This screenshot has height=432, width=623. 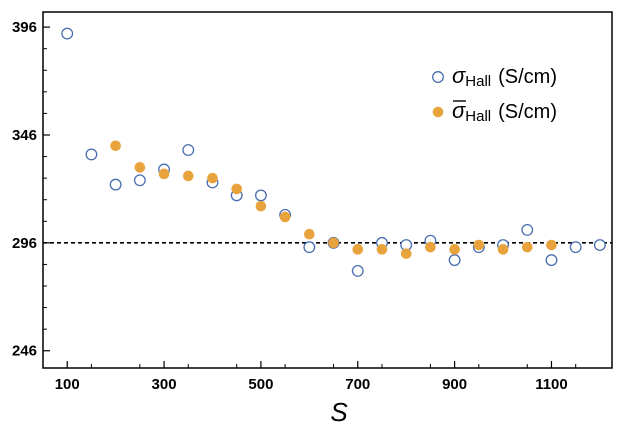 I want to click on y-tick-label: 396, so click(x=24, y=27).